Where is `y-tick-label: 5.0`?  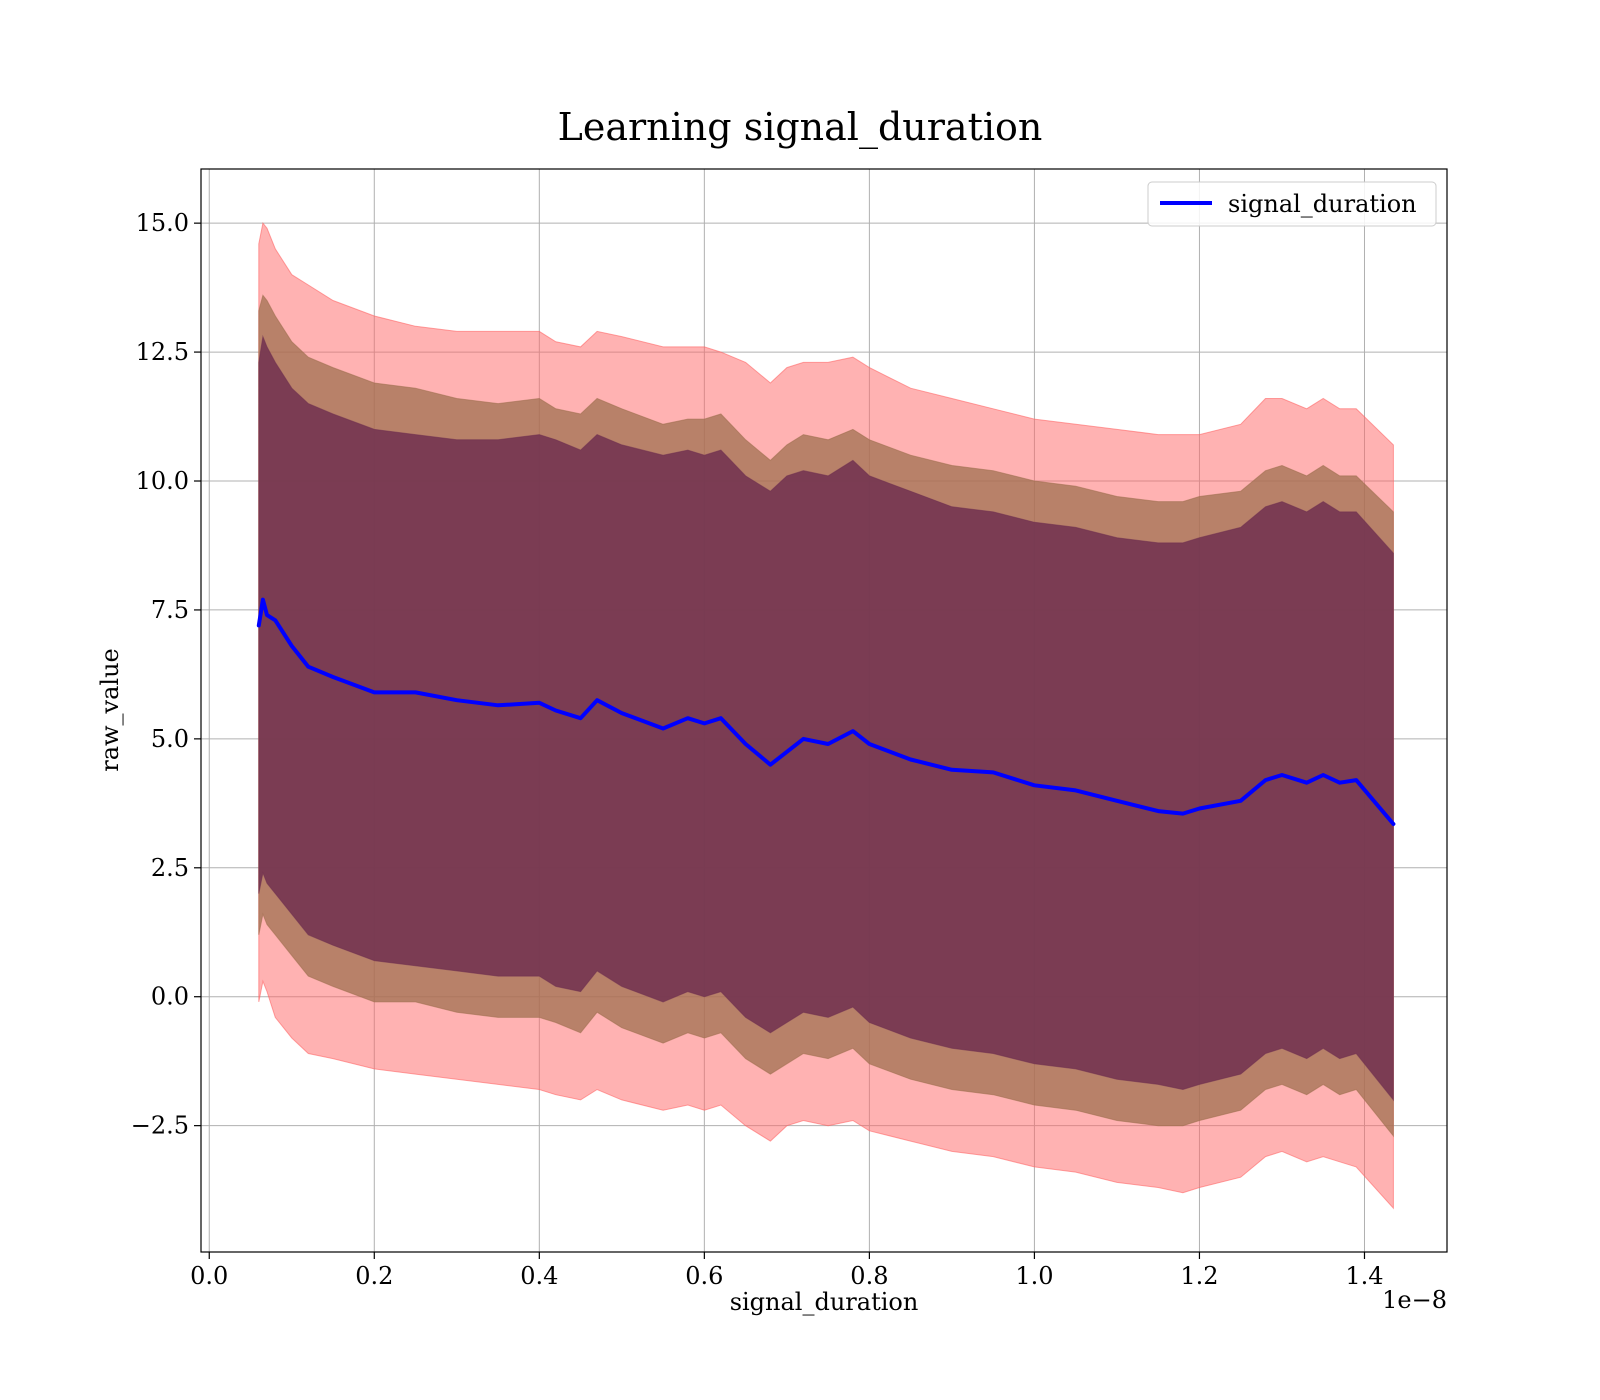 y-tick-label: 5.0 is located at coordinates (170, 739).